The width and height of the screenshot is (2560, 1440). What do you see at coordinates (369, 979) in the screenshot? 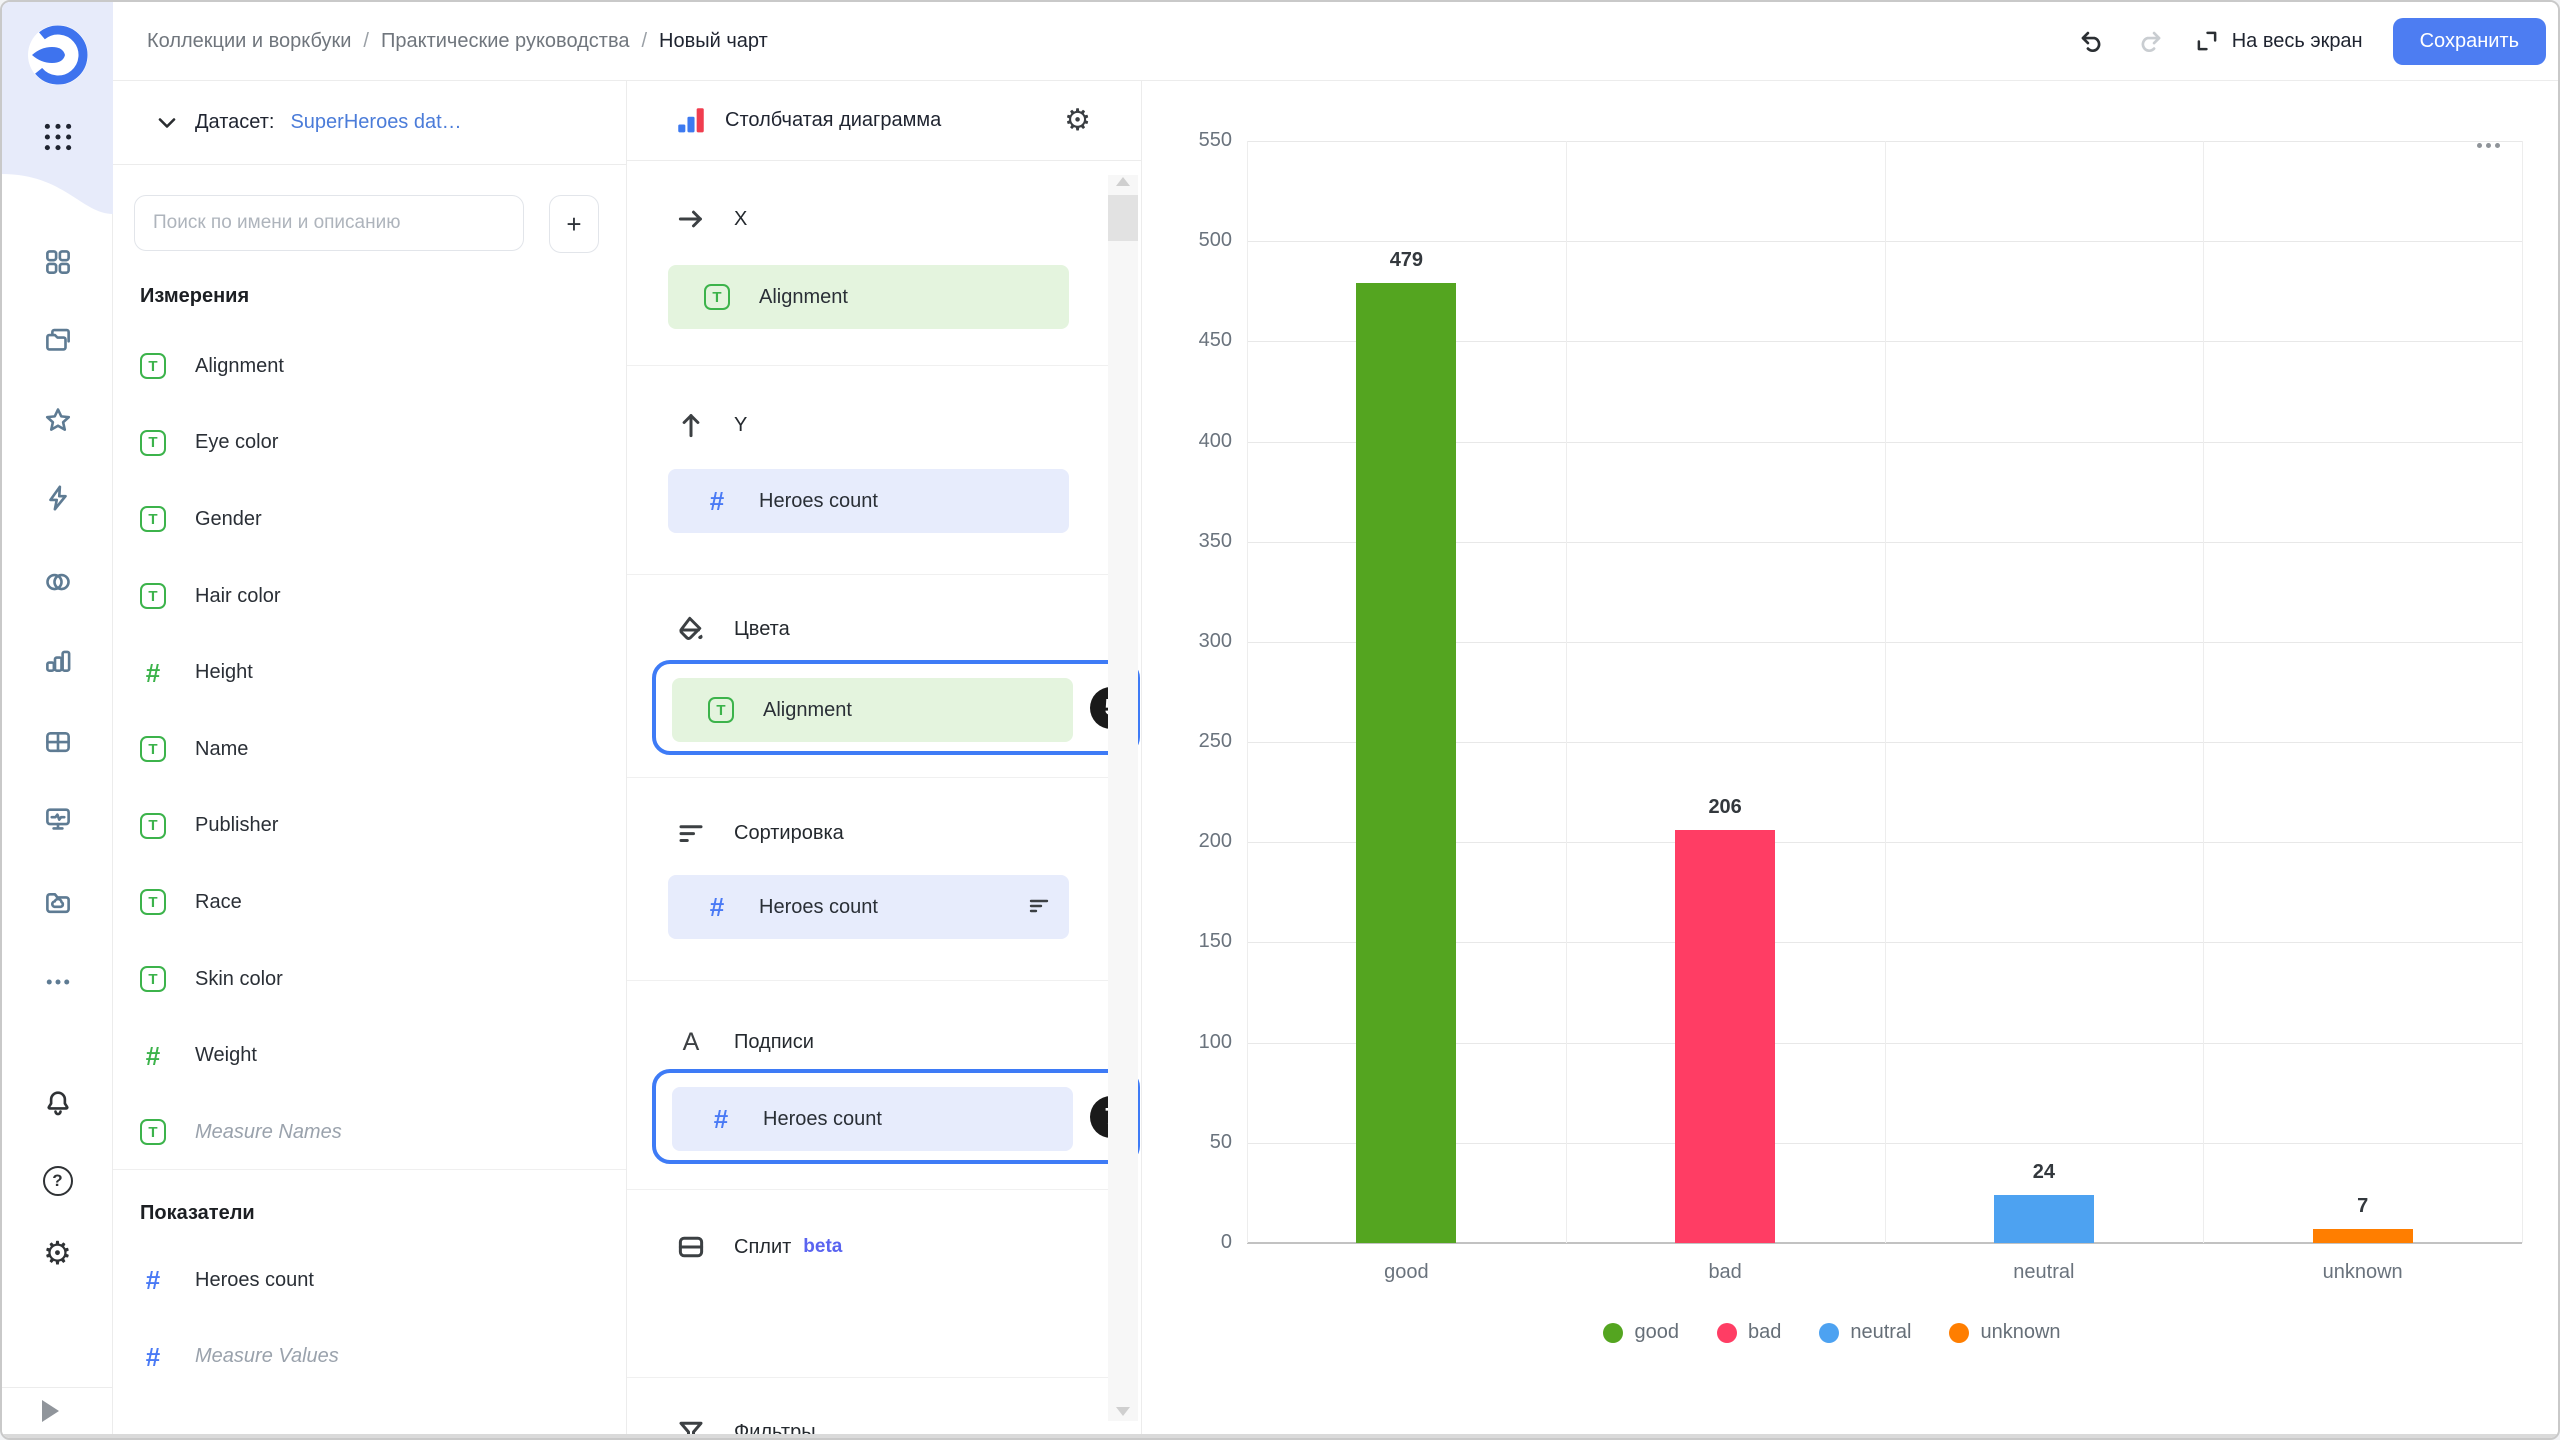
I see `field-row: T Skin color` at bounding box center [369, 979].